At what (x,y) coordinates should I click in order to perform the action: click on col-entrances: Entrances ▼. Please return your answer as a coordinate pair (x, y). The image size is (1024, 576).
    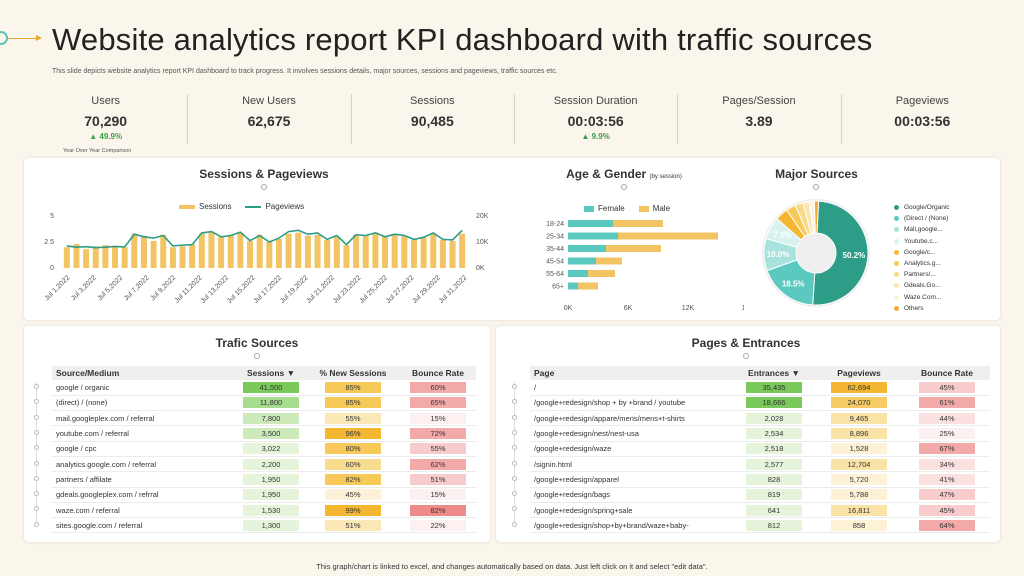
    Looking at the image, I should click on (774, 373).